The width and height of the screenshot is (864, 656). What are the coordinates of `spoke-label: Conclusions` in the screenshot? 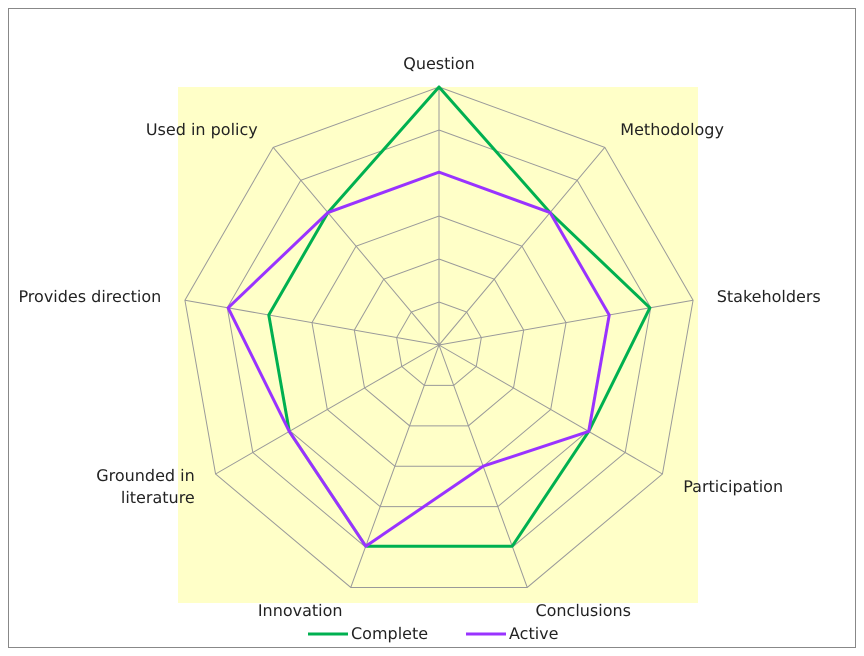 It's located at (583, 610).